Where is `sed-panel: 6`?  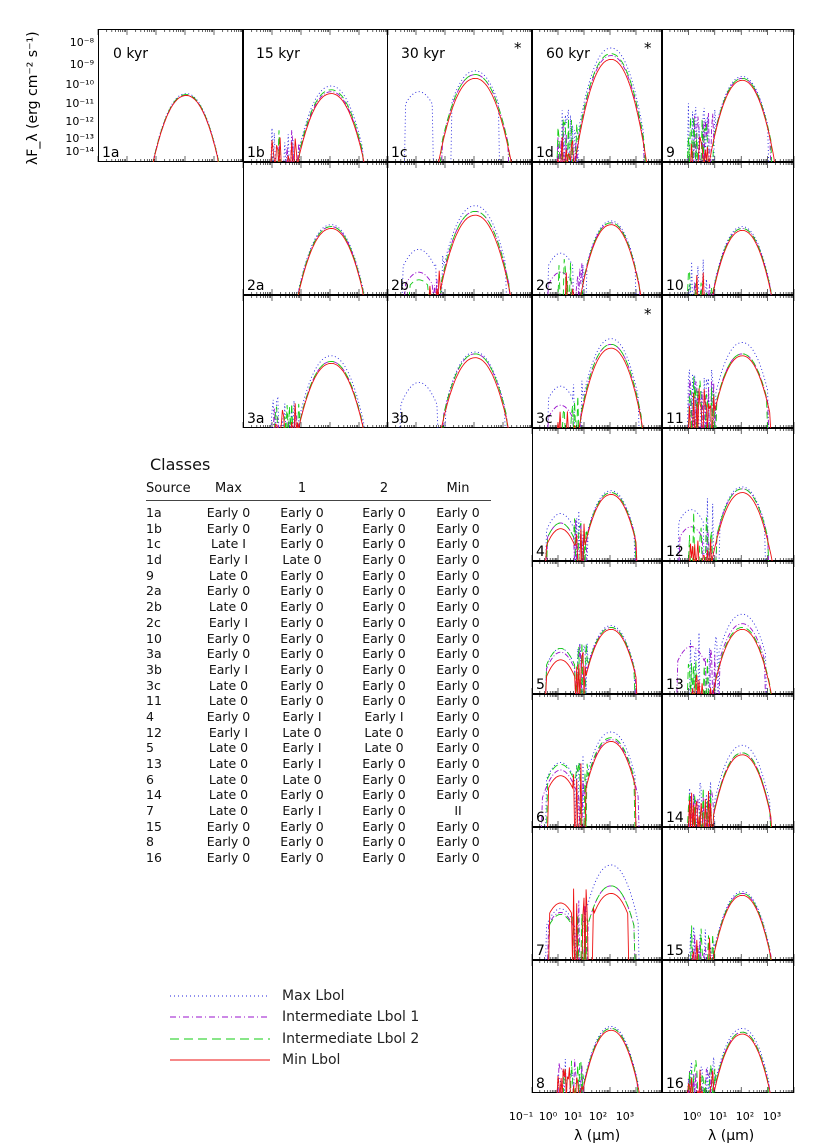
sed-panel: 6 is located at coordinates (597, 760).